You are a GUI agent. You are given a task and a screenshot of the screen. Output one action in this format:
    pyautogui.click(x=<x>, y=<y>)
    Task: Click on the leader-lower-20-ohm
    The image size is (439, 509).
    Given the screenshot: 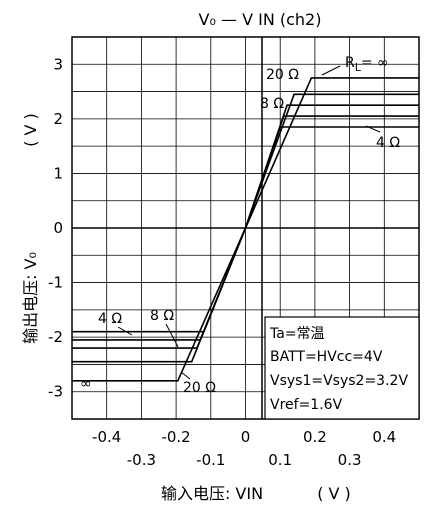 What is the action you would take?
    pyautogui.click(x=185, y=375)
    